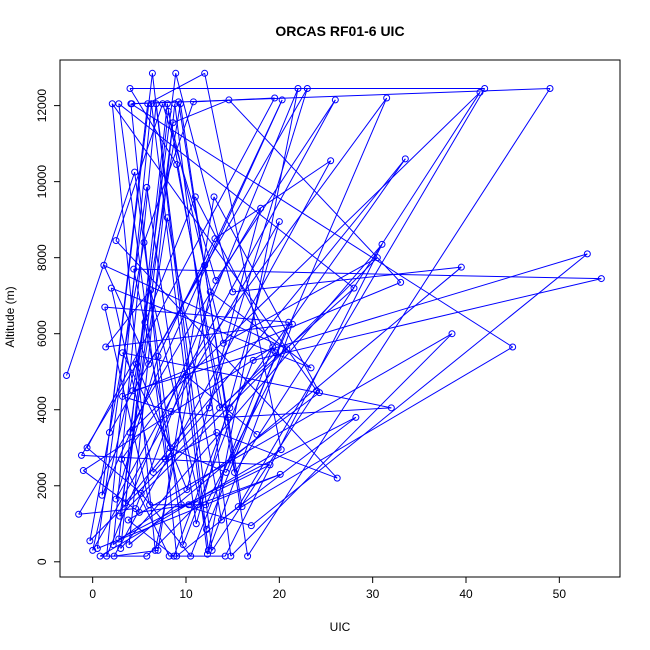 This screenshot has height=650, width=650. I want to click on y-tick-label: 4000, so click(42, 409).